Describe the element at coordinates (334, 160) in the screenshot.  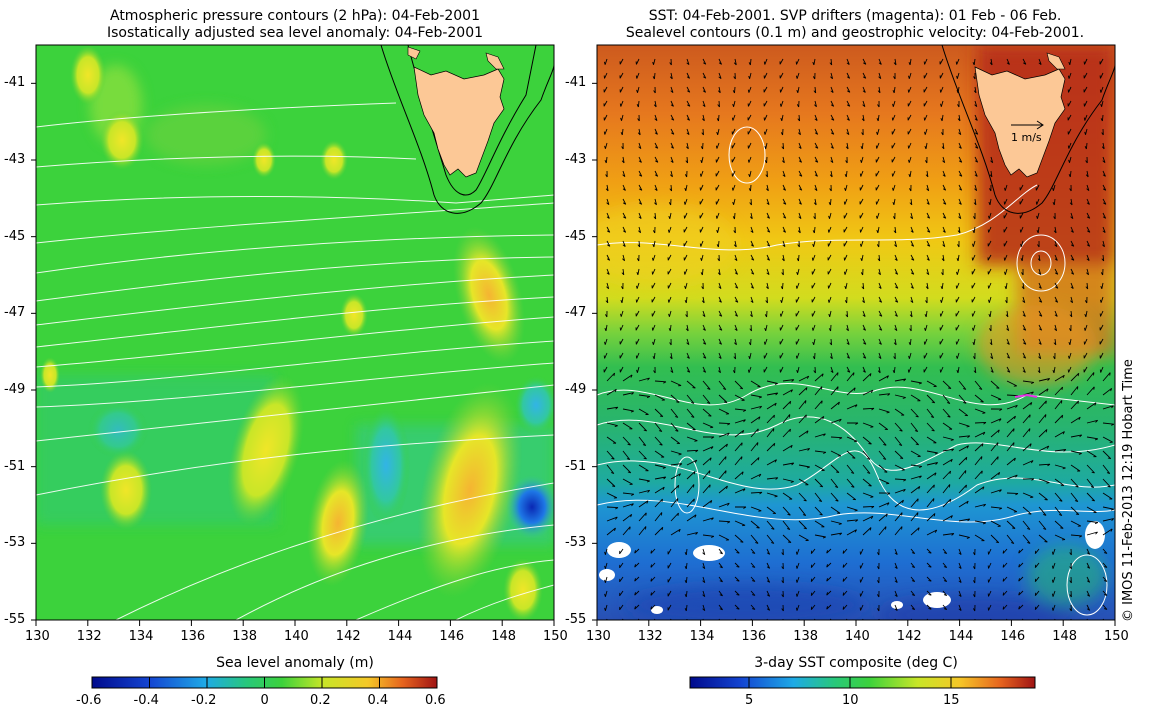
I see `sla-high-blob` at that location.